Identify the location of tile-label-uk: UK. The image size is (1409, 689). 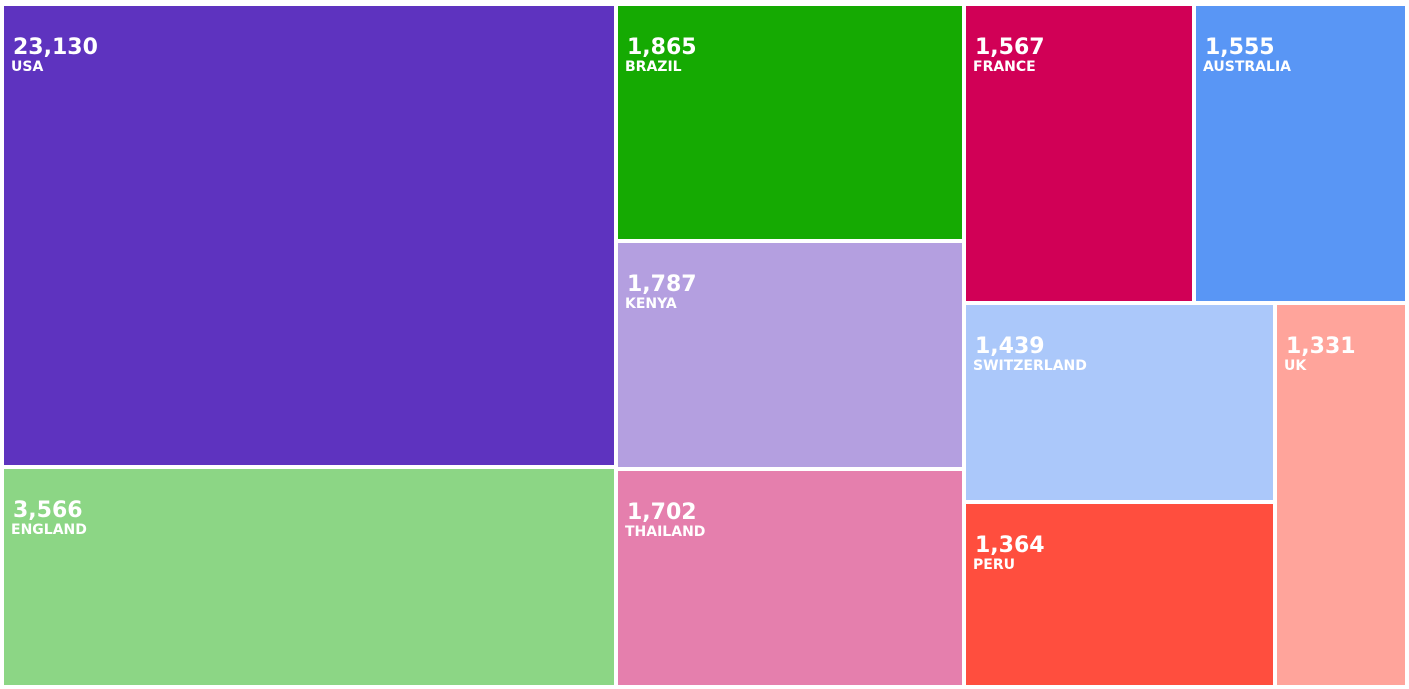
(1295, 366).